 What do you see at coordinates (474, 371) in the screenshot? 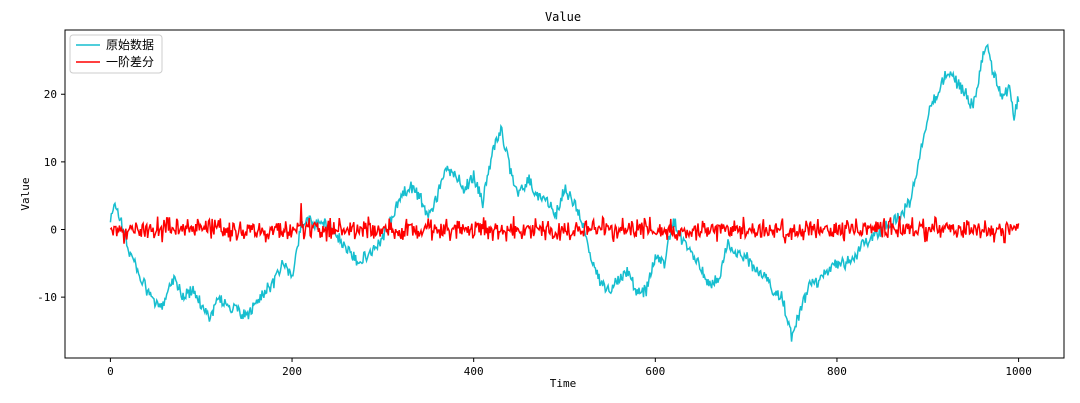
I see `x-tick-label: 400` at bounding box center [474, 371].